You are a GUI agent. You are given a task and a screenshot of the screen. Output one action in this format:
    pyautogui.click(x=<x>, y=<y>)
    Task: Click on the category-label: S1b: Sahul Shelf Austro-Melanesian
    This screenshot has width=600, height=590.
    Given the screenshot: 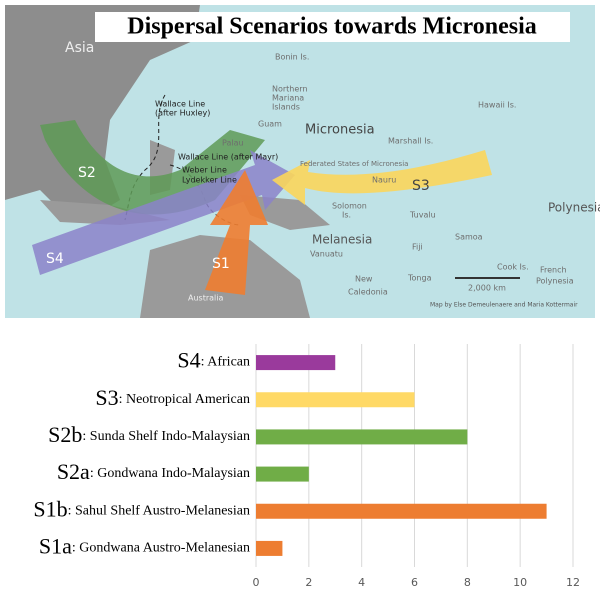 What is the action you would take?
    pyautogui.click(x=141, y=508)
    